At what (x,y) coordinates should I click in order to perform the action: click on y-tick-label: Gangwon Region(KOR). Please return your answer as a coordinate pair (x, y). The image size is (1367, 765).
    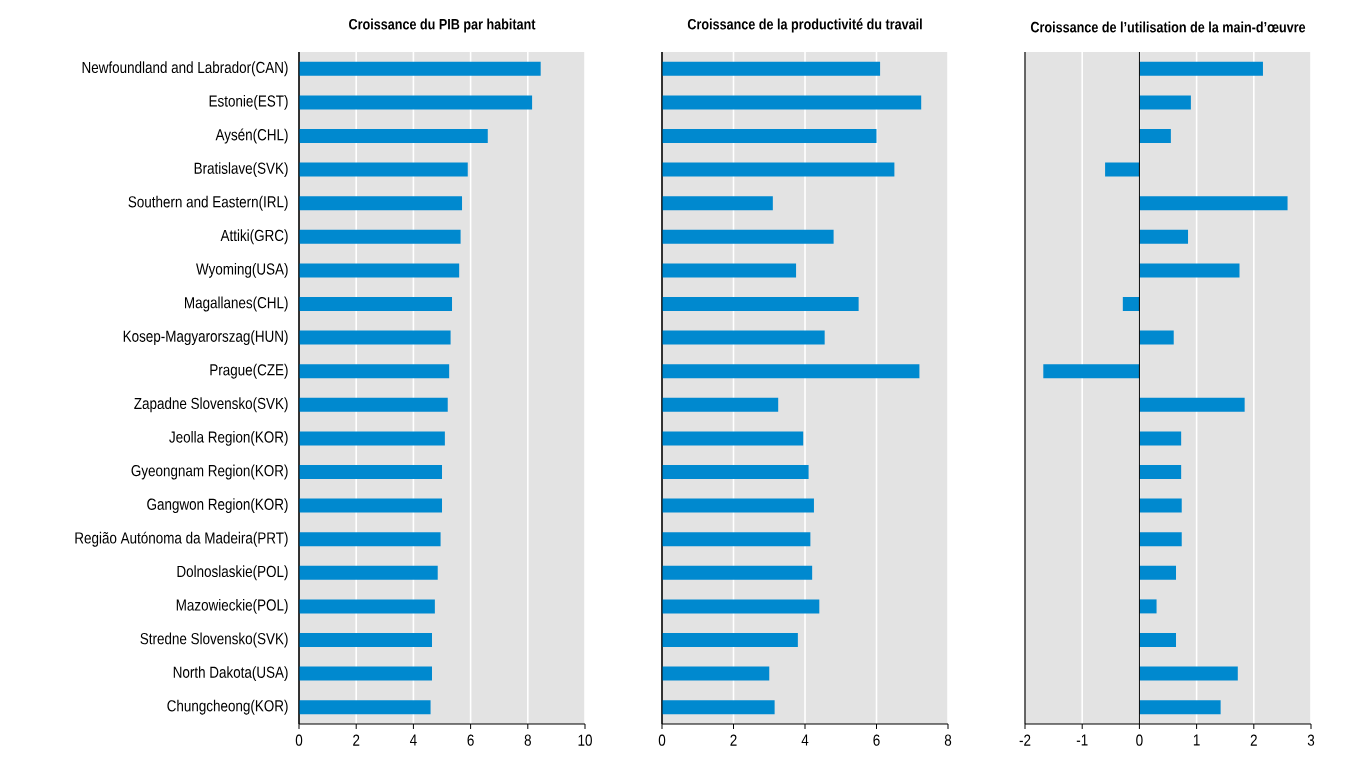
    Looking at the image, I should click on (217, 506).